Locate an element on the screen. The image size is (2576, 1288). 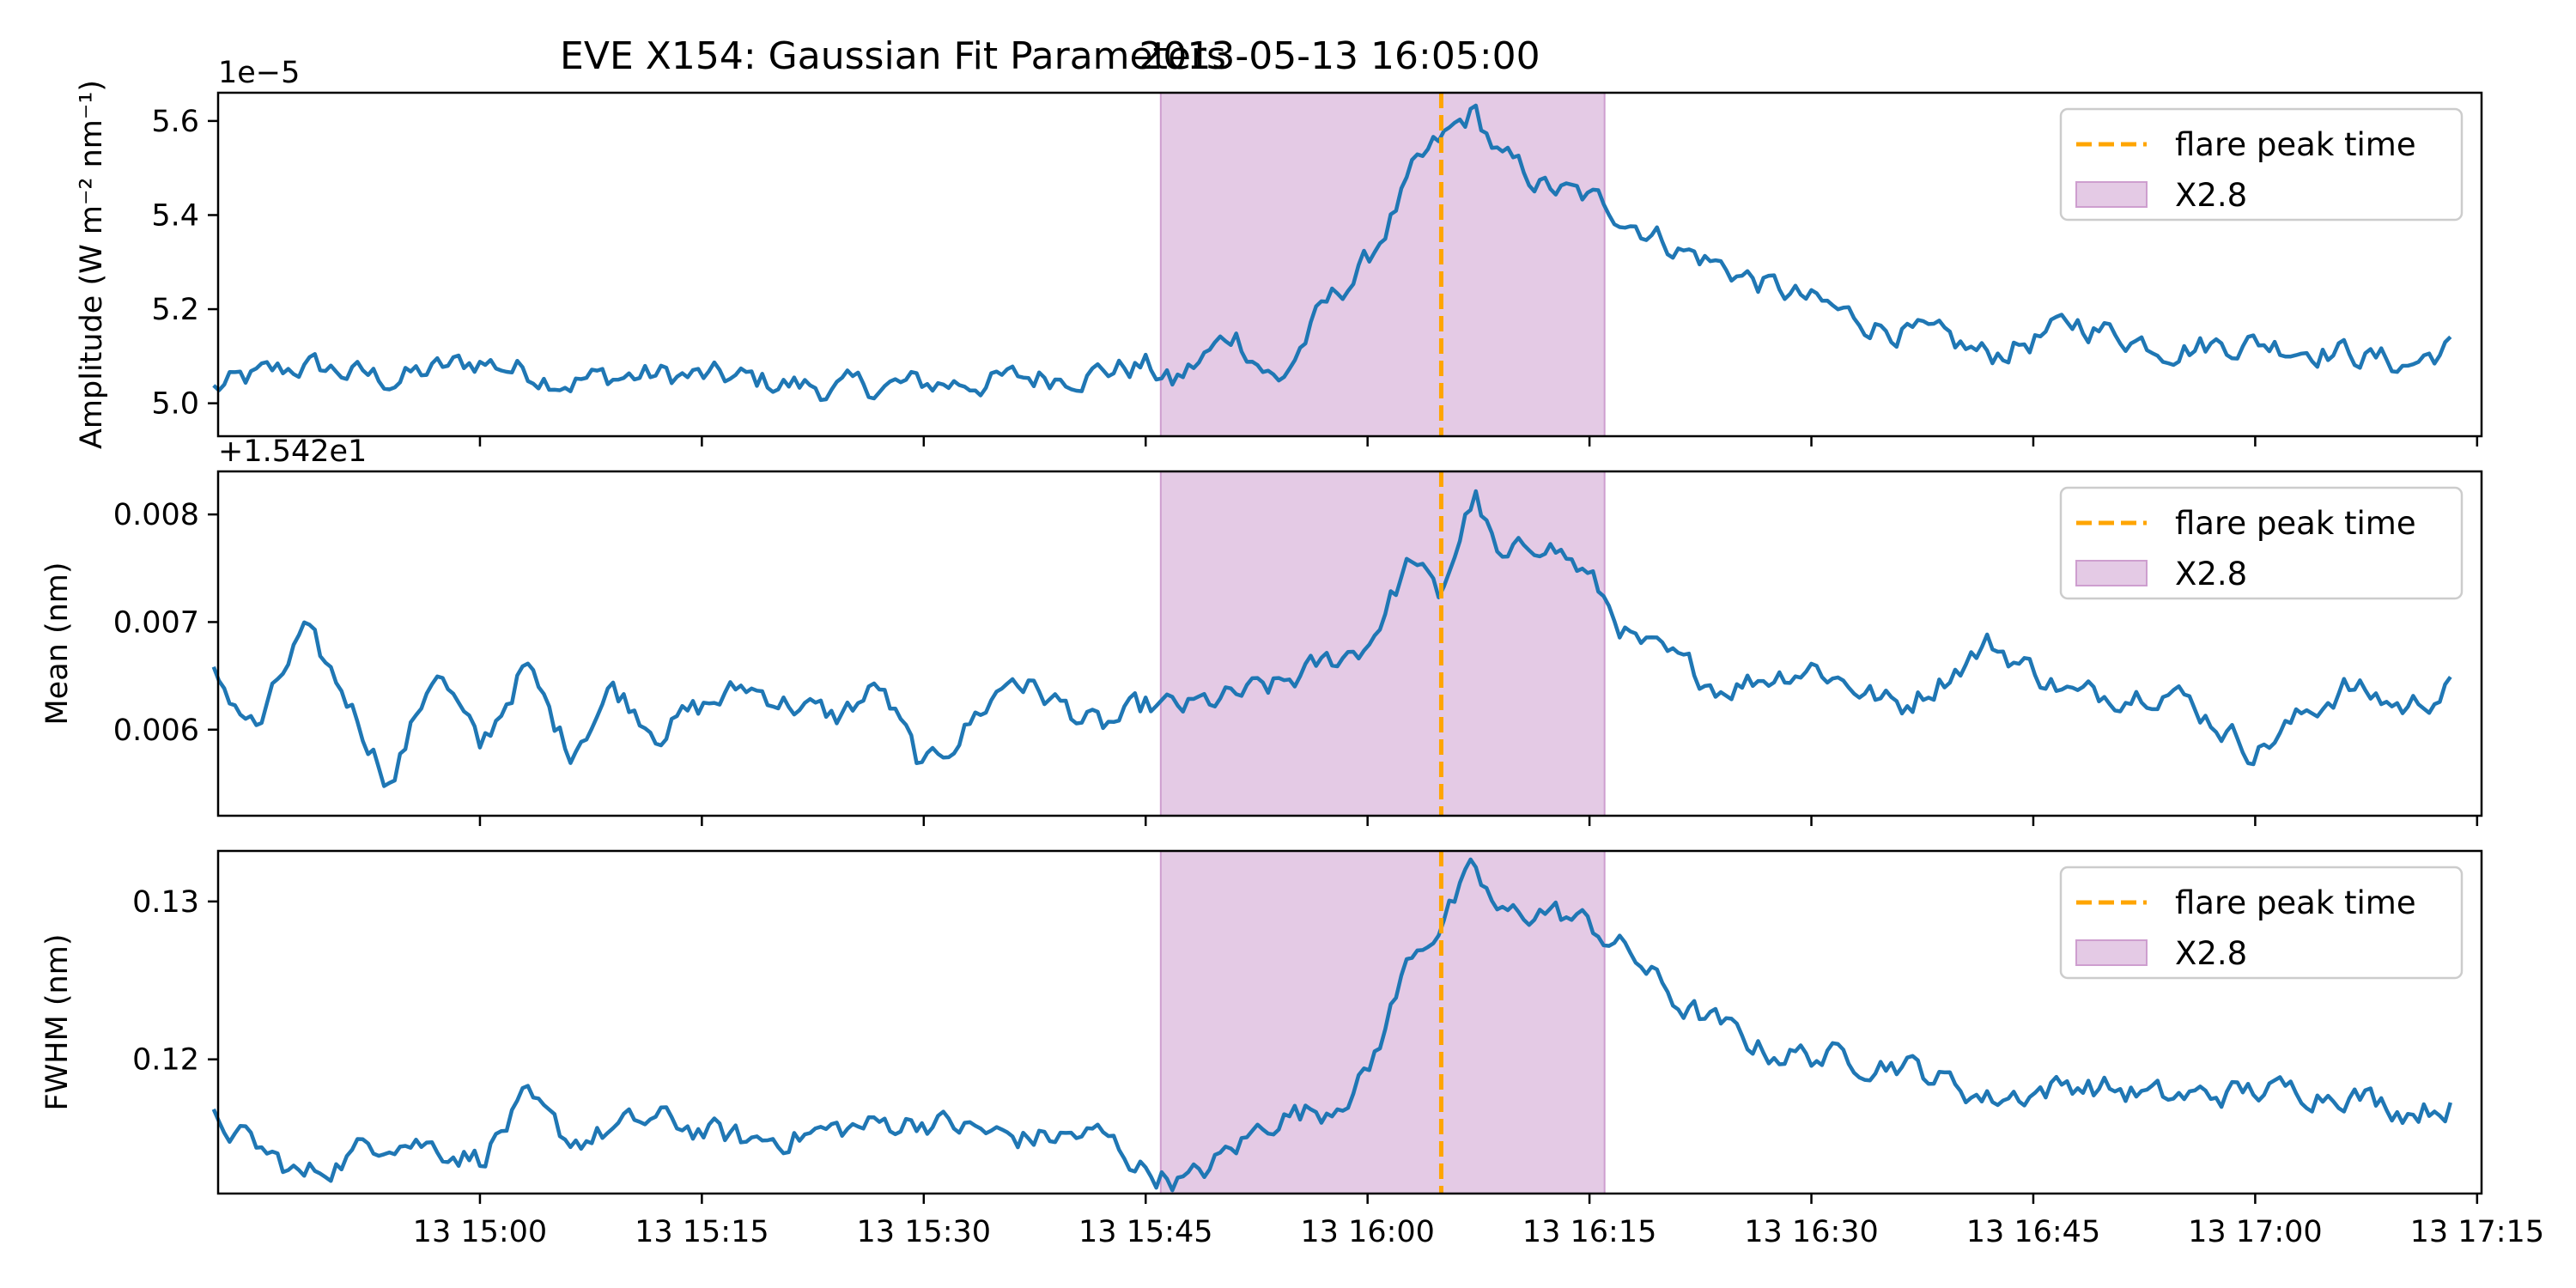
legend-fwhm: flare peak time X2.8 is located at coordinates (2261, 923).